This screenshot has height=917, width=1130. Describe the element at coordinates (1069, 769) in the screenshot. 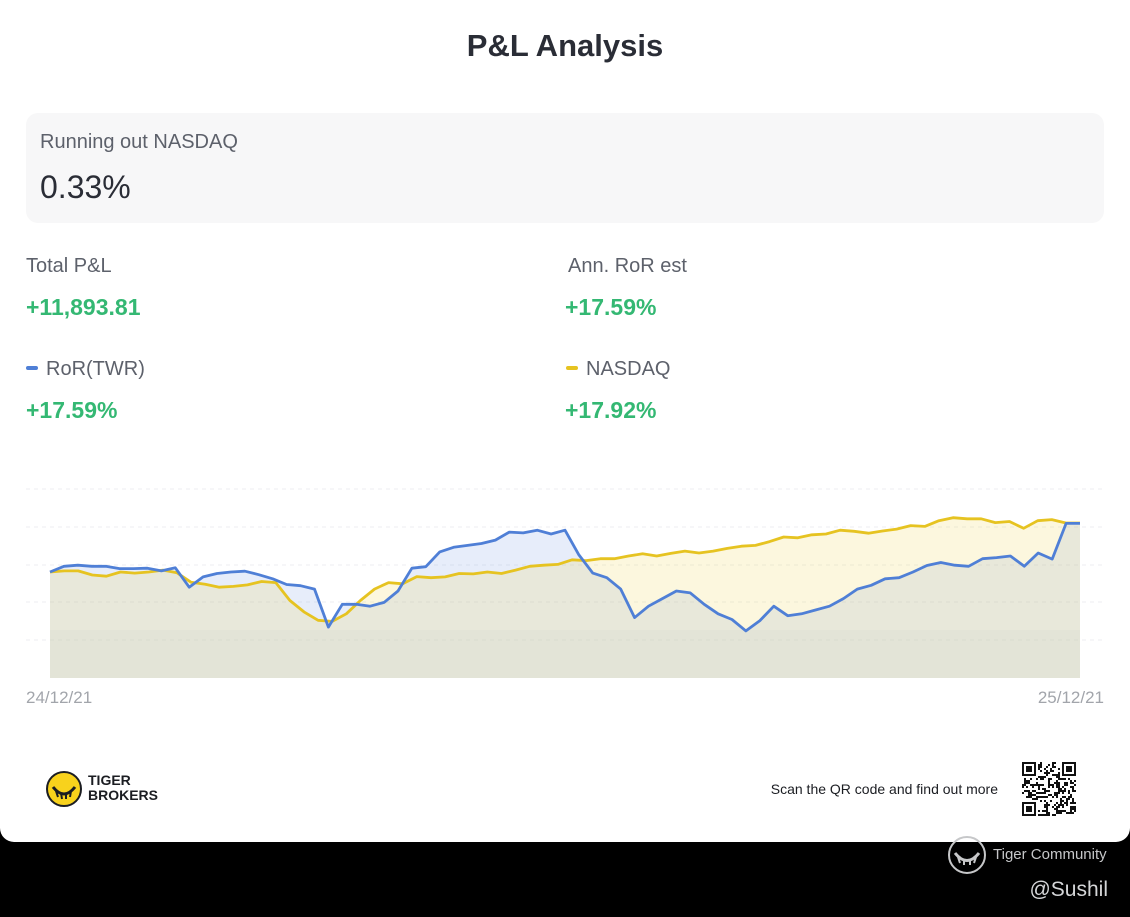

I see `qr-finder` at that location.